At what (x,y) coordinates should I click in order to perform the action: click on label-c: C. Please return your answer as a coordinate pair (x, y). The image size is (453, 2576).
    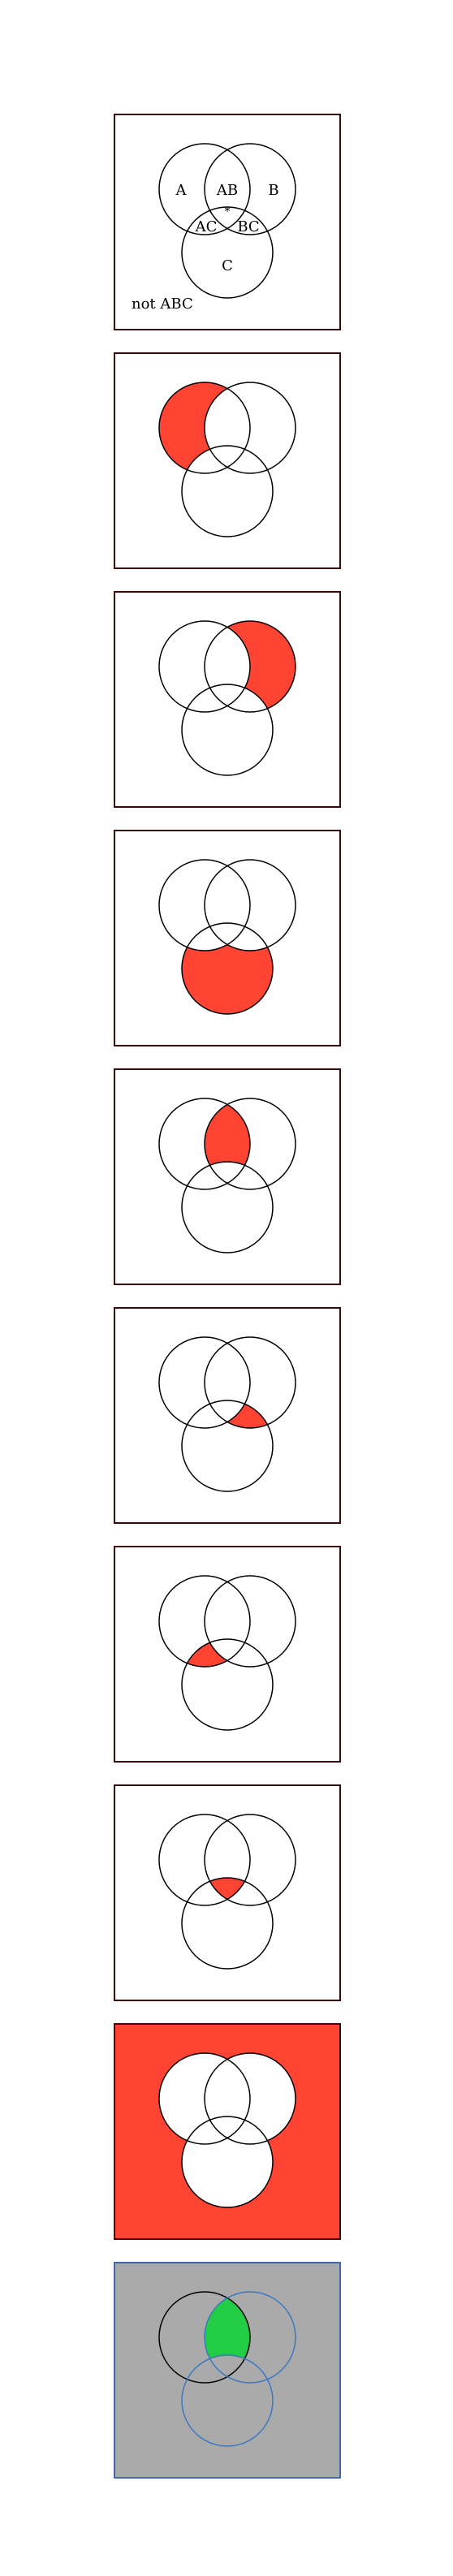
    Looking at the image, I should click on (227, 265).